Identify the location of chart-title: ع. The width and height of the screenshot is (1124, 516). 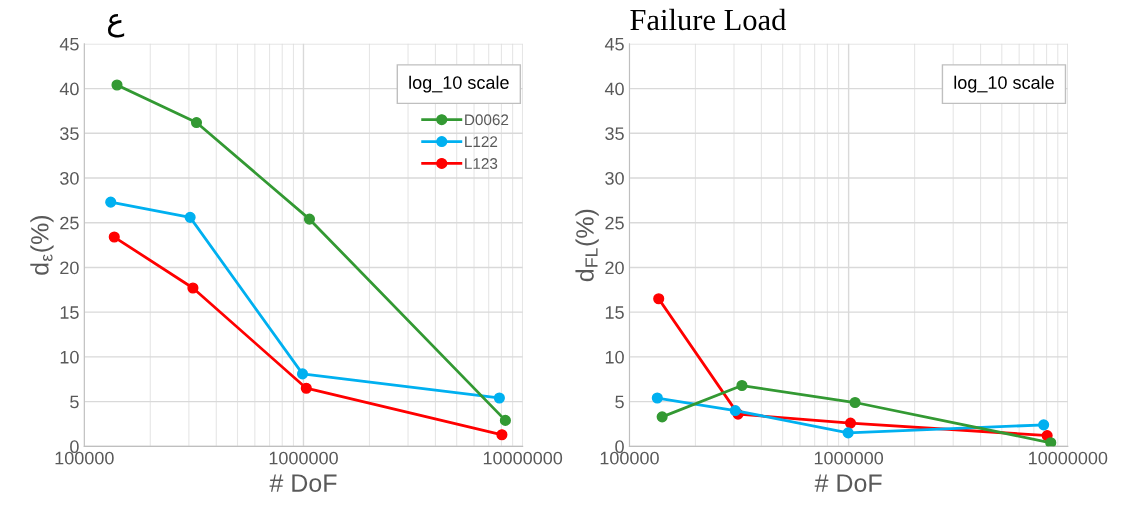
(116, 26).